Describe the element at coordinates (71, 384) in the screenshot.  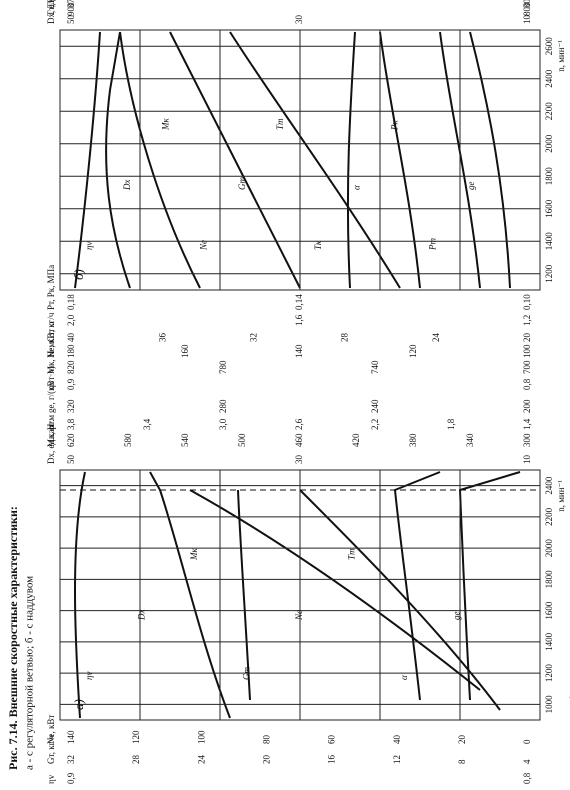
I see `y-tick-label: 0,9` at that location.